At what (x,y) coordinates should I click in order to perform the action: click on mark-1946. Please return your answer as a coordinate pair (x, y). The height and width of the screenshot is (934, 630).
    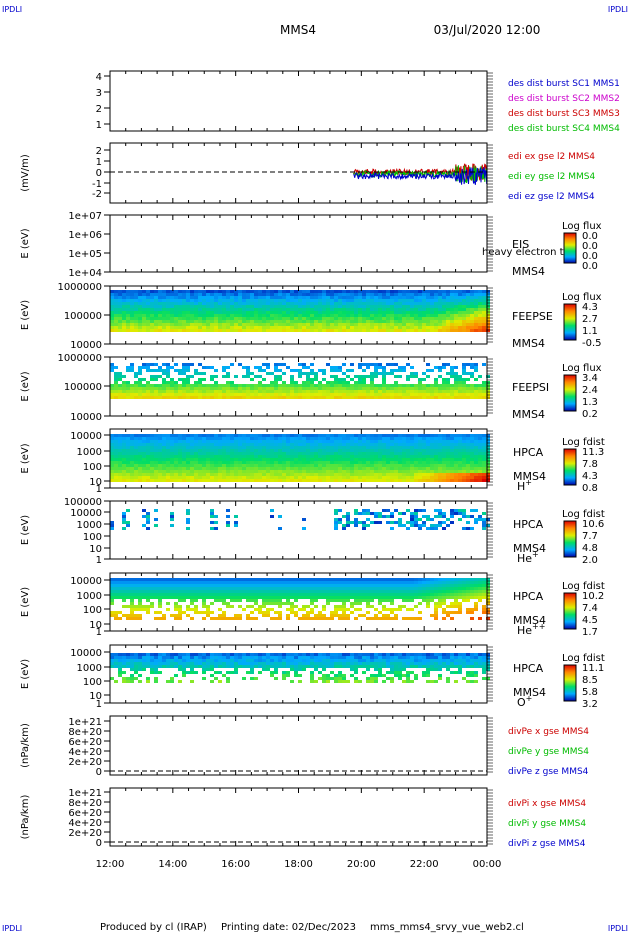
    Looking at the image, I should click on (276, 379).